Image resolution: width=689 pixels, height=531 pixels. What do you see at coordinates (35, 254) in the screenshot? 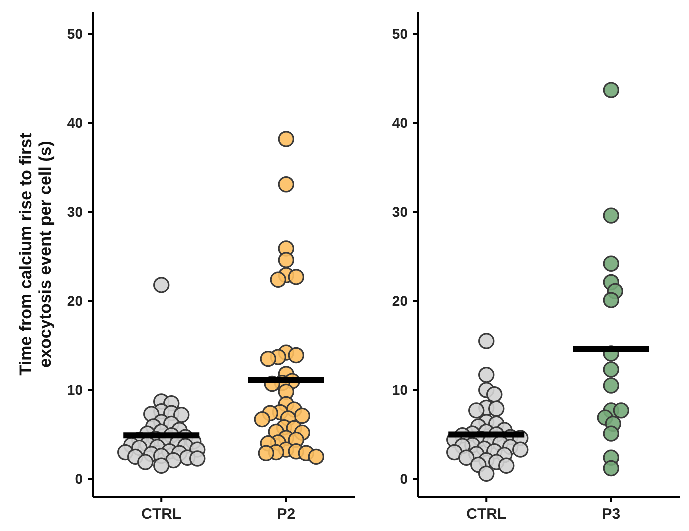
I see `y-axis-title: Time from calcium rise to first exocytosis event per cell (s)` at bounding box center [35, 254].